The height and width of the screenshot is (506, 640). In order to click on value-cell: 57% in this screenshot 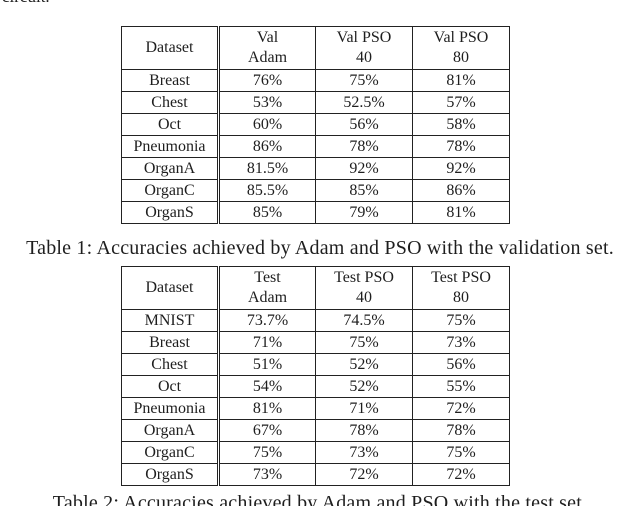, I will do `click(461, 102)`.